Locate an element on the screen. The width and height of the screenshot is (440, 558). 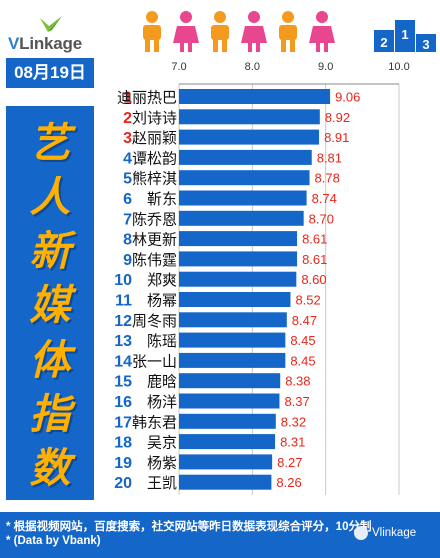
category-label: 郑爽 is located at coordinates (162, 280).